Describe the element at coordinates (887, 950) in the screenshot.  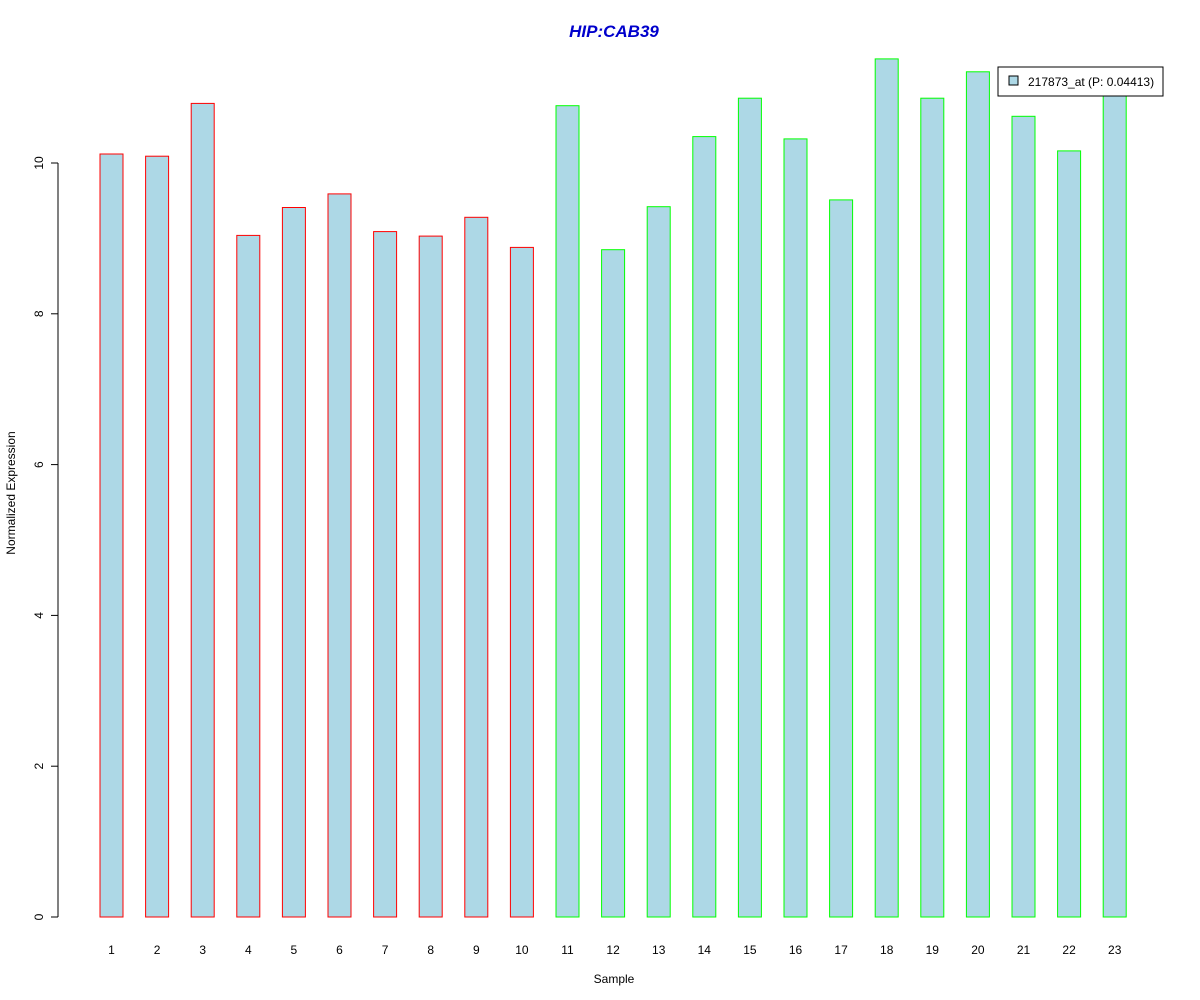
I see `x-tick-label: 18` at that location.